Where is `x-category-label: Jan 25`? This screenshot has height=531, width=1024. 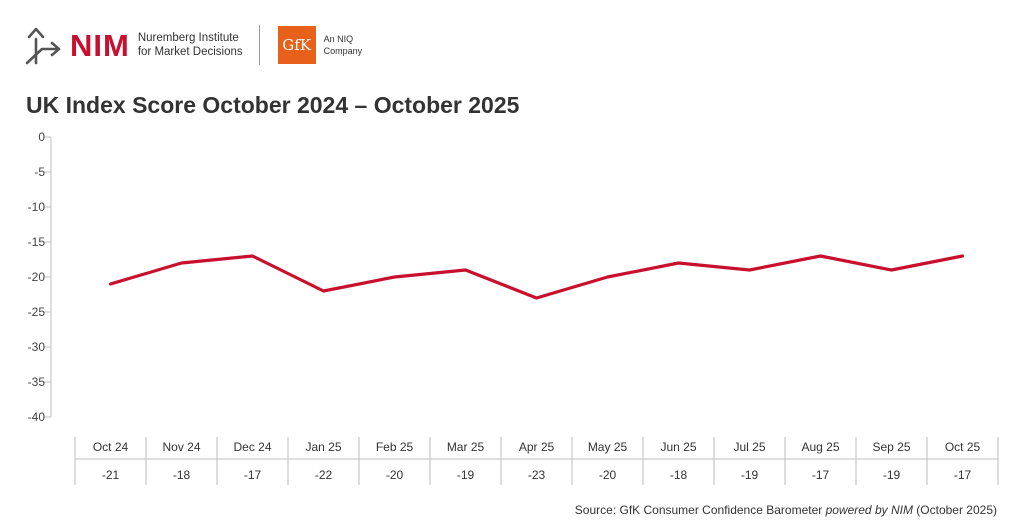
x-category-label: Jan 25 is located at coordinates (323, 447).